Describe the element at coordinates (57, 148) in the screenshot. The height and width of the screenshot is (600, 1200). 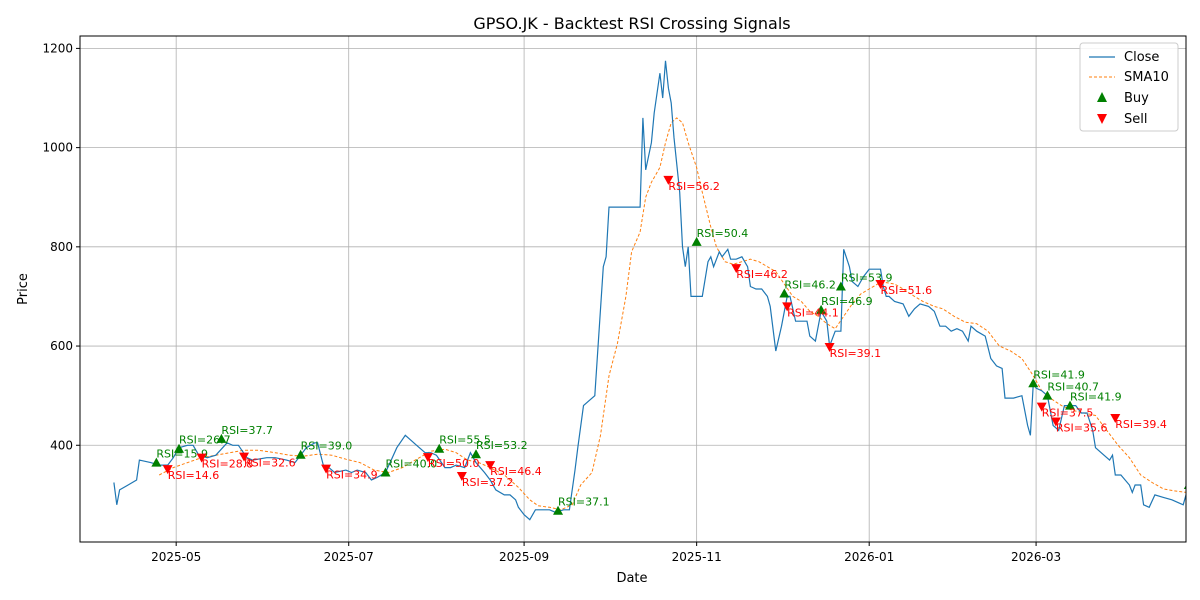
I see `y-tick-label: 1000` at that location.